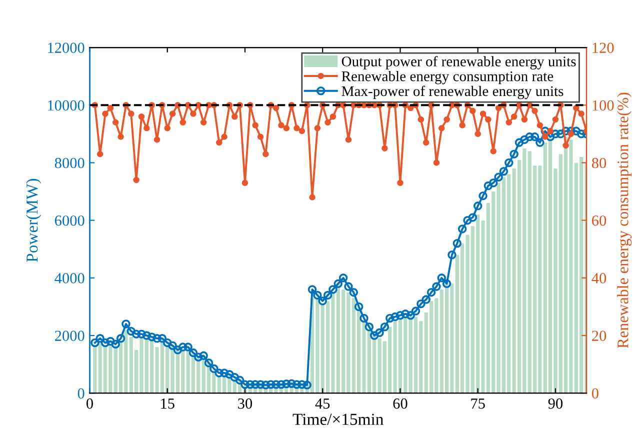 This screenshot has height=432, width=641. Describe the element at coordinates (66, 47) in the screenshot. I see `y-tick-label: 12000` at that location.